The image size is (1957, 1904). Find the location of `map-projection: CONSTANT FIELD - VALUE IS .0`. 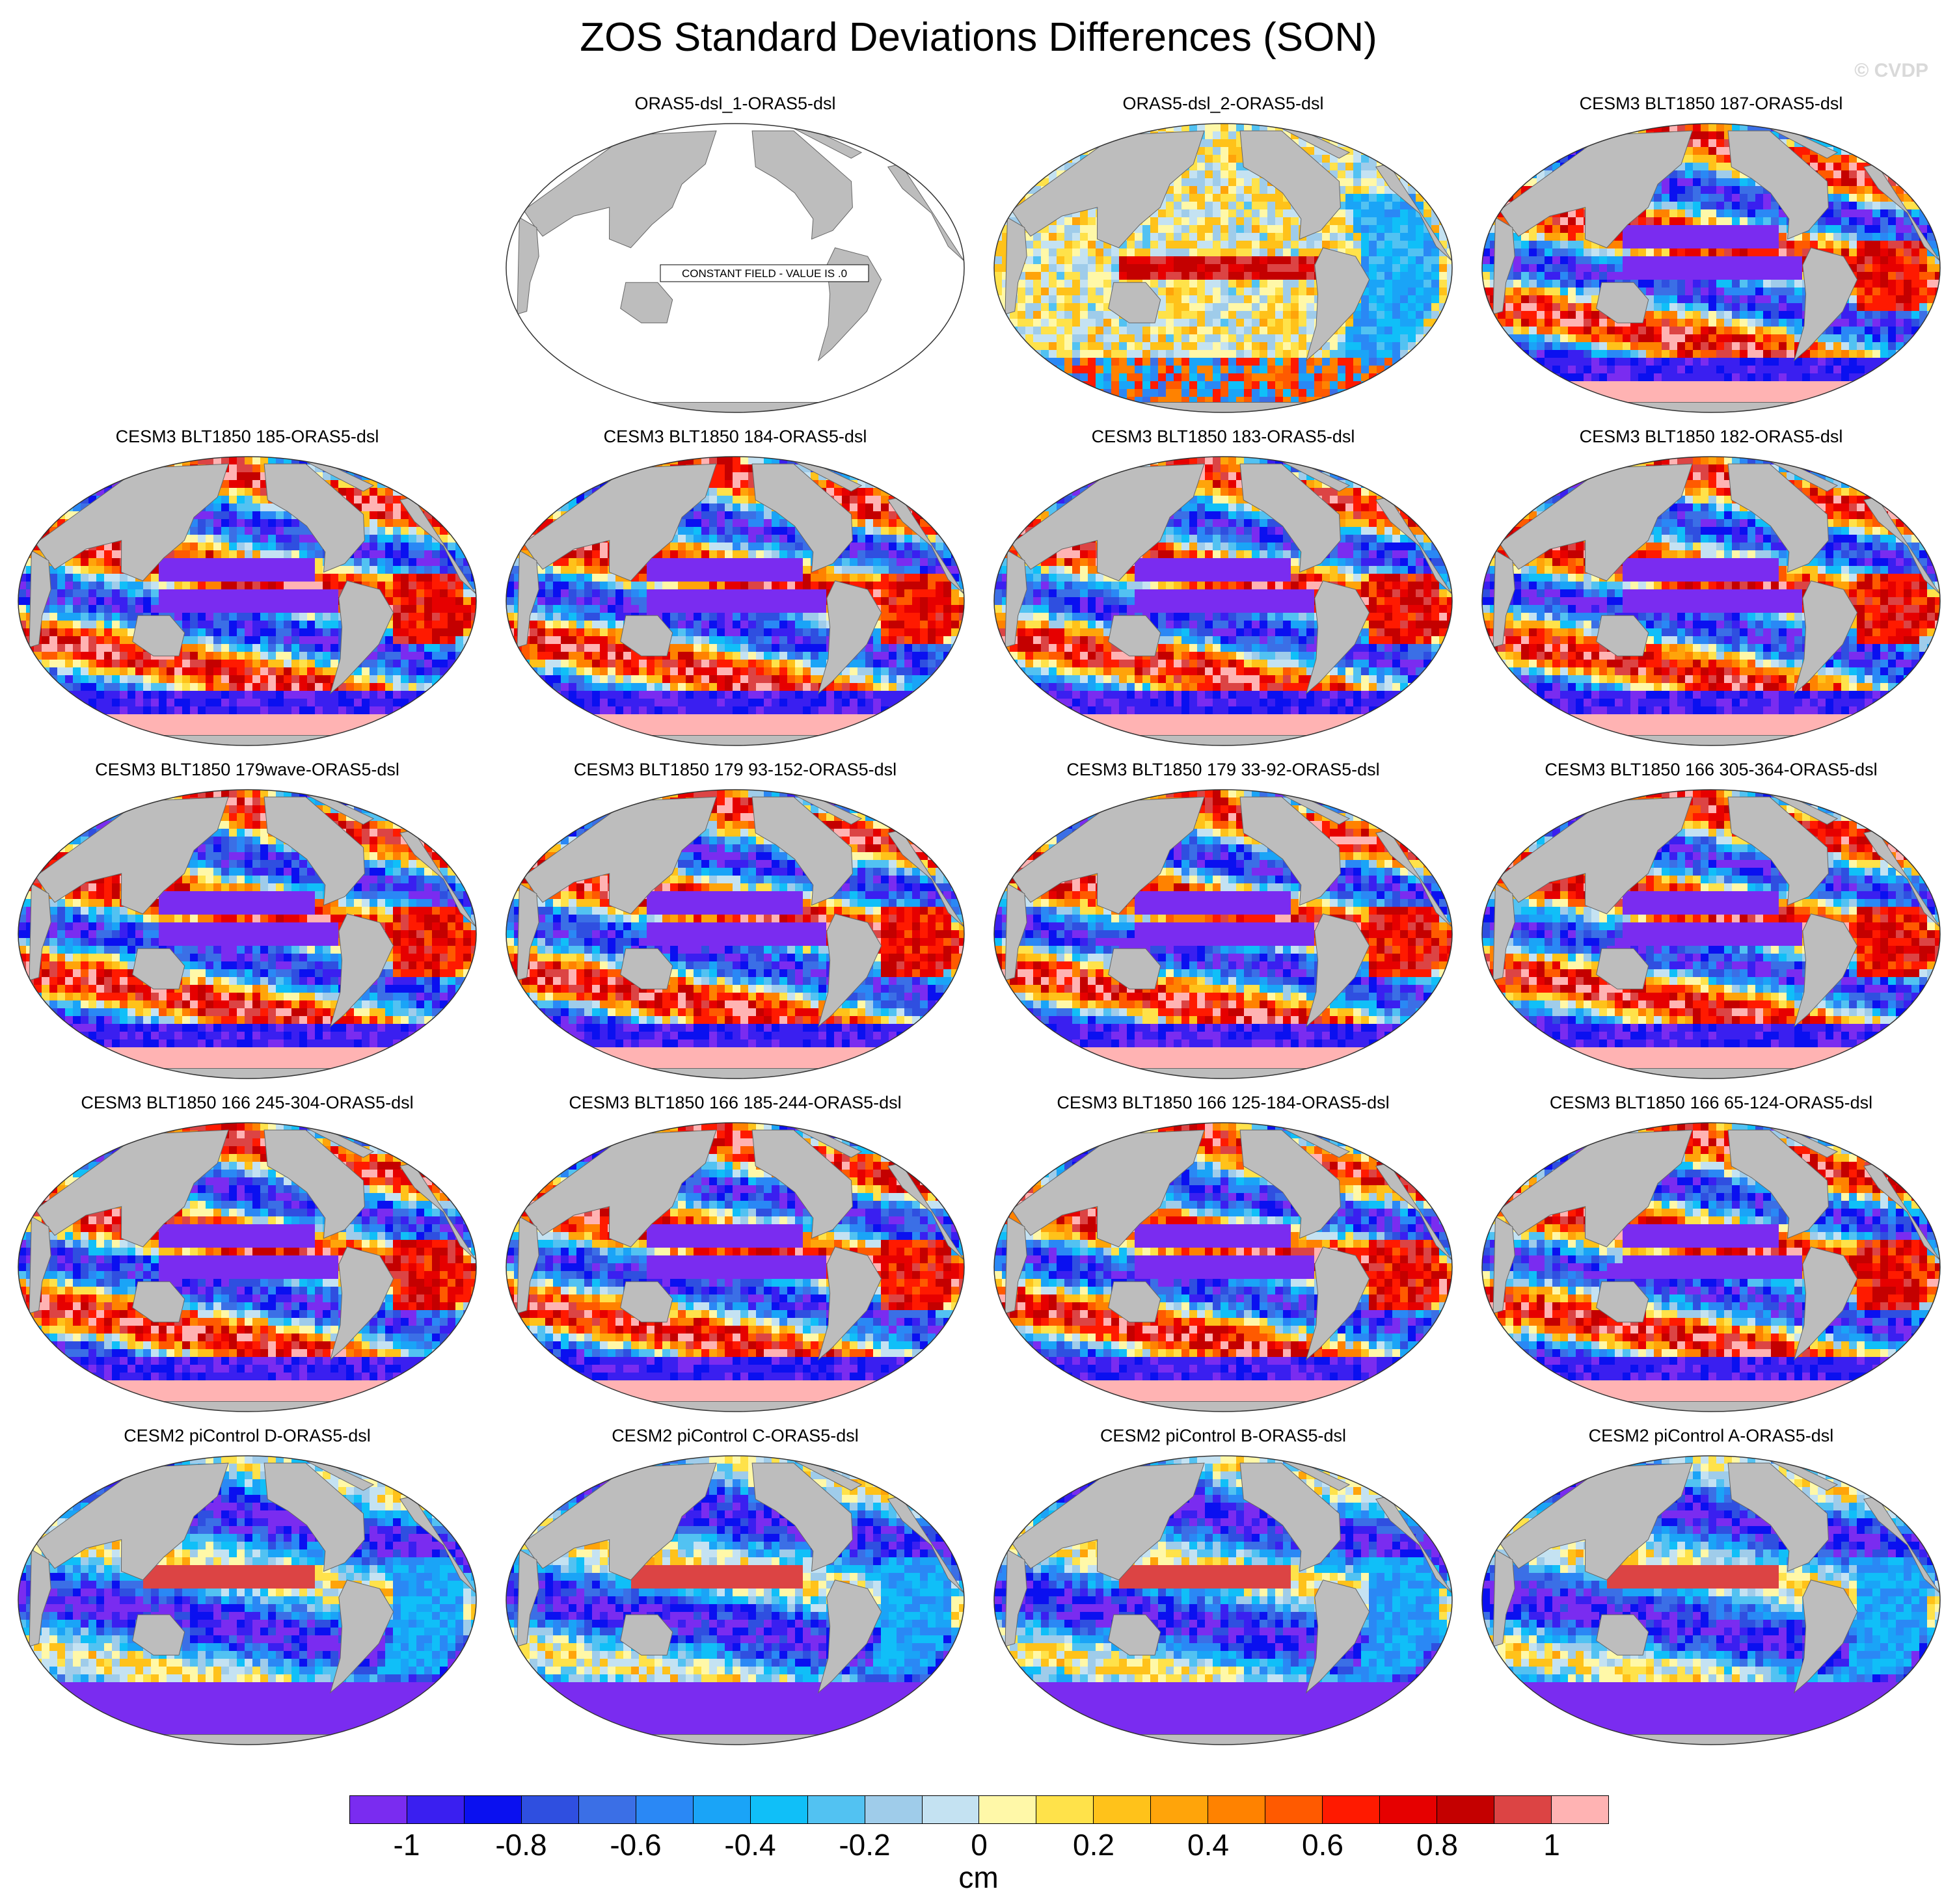

map-projection: CONSTANT FIELD - VALUE IS .0 is located at coordinates (735, 268).